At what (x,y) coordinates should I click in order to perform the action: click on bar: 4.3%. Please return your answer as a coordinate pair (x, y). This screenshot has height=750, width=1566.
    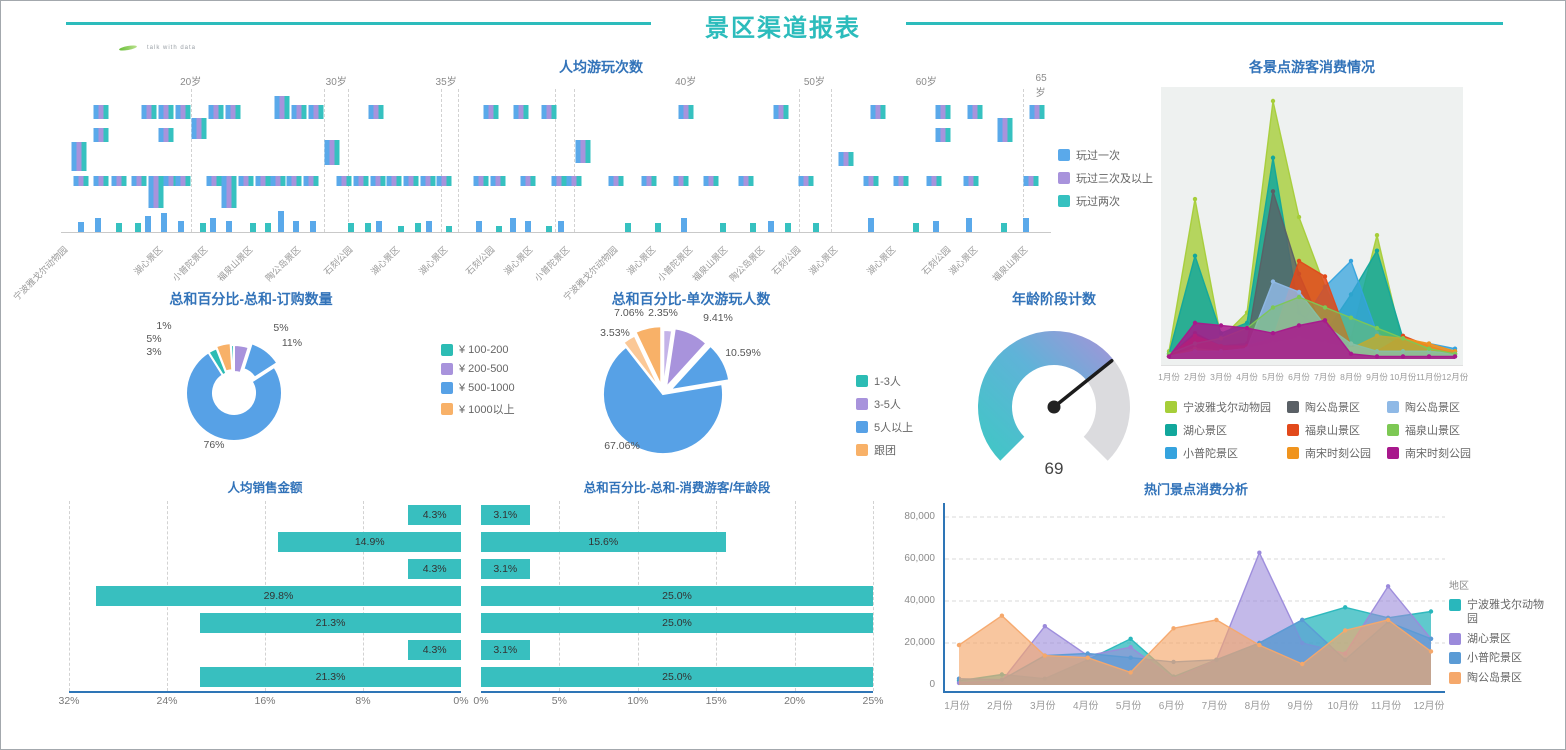
    Looking at the image, I should click on (434, 650).